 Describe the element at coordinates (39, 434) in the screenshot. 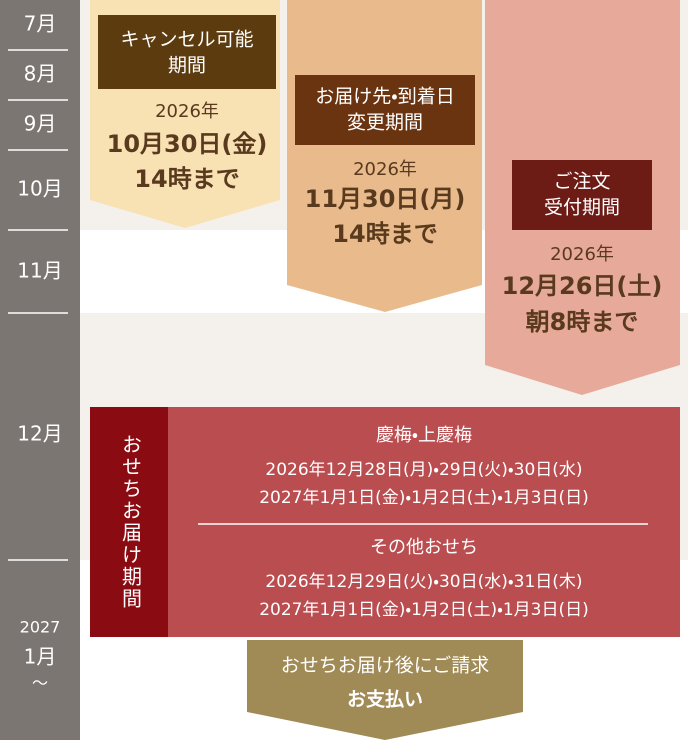

I see `month-label: 12月` at that location.